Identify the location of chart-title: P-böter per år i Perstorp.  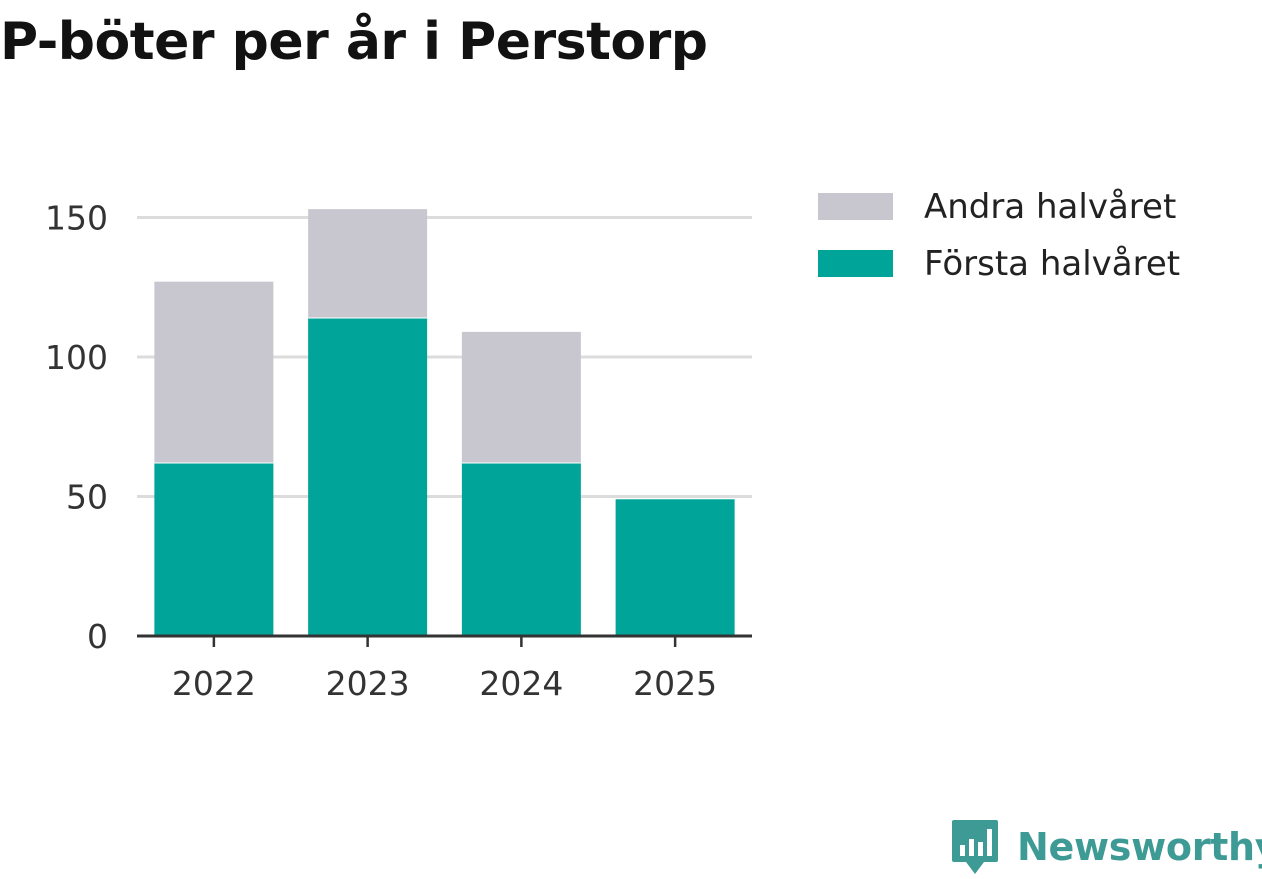
(354, 42).